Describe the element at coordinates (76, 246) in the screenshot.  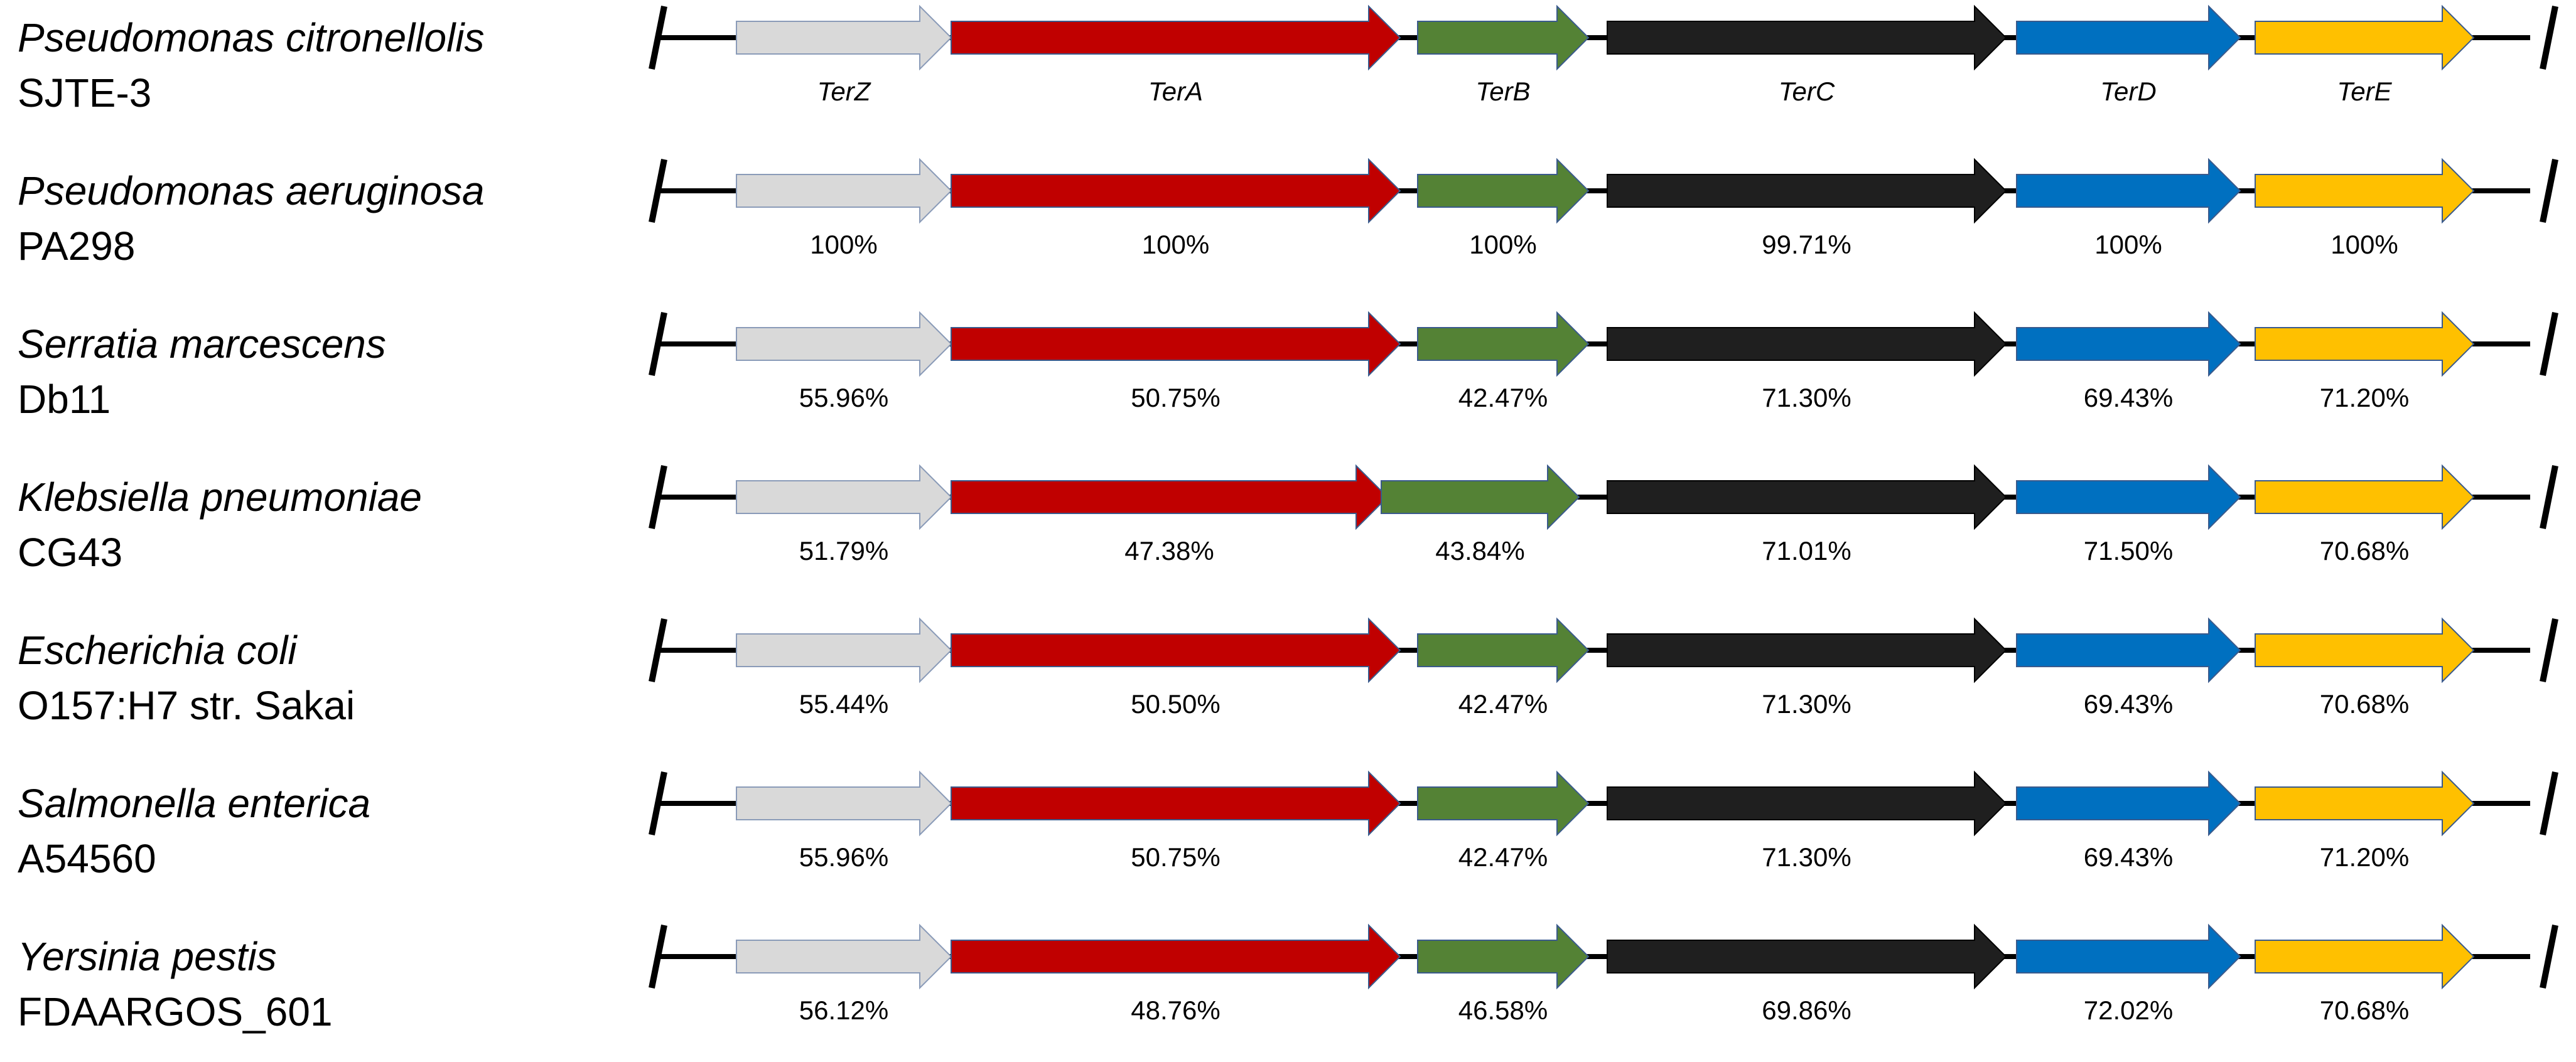
I see `strain-label: PA298` at that location.